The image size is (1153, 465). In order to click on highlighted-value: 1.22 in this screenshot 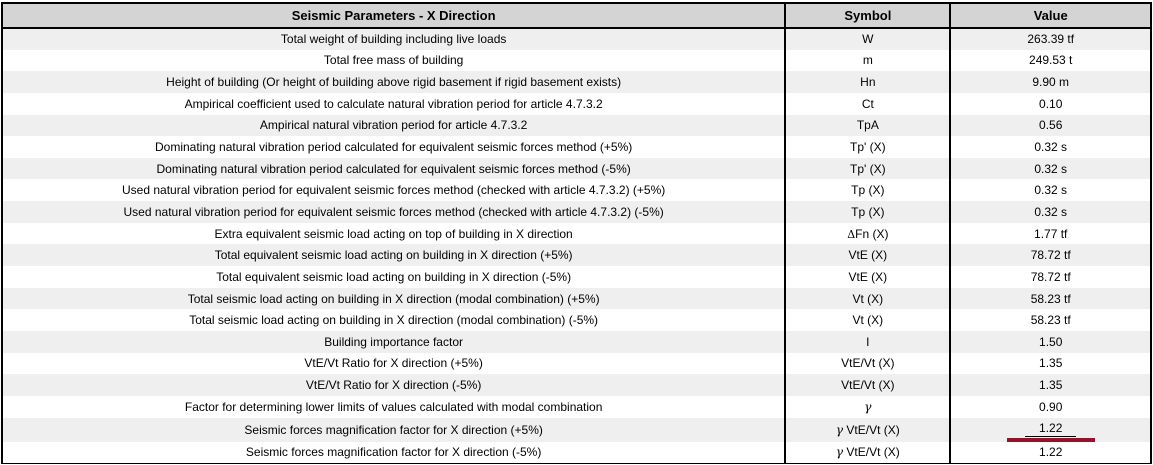, I will do `click(1051, 429)`.